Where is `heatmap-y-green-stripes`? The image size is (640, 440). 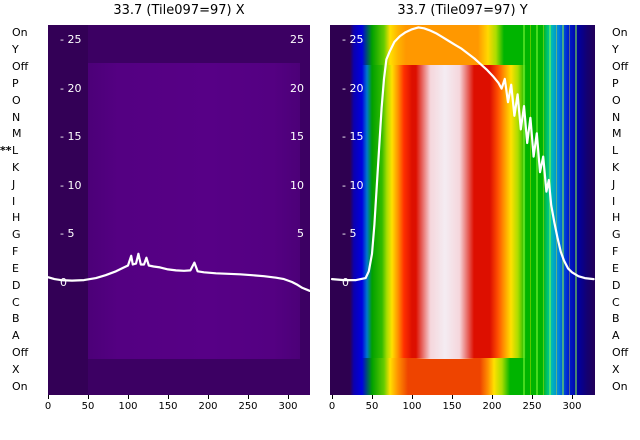
heatmap-y-green-stripes is located at coordinates (549, 210).